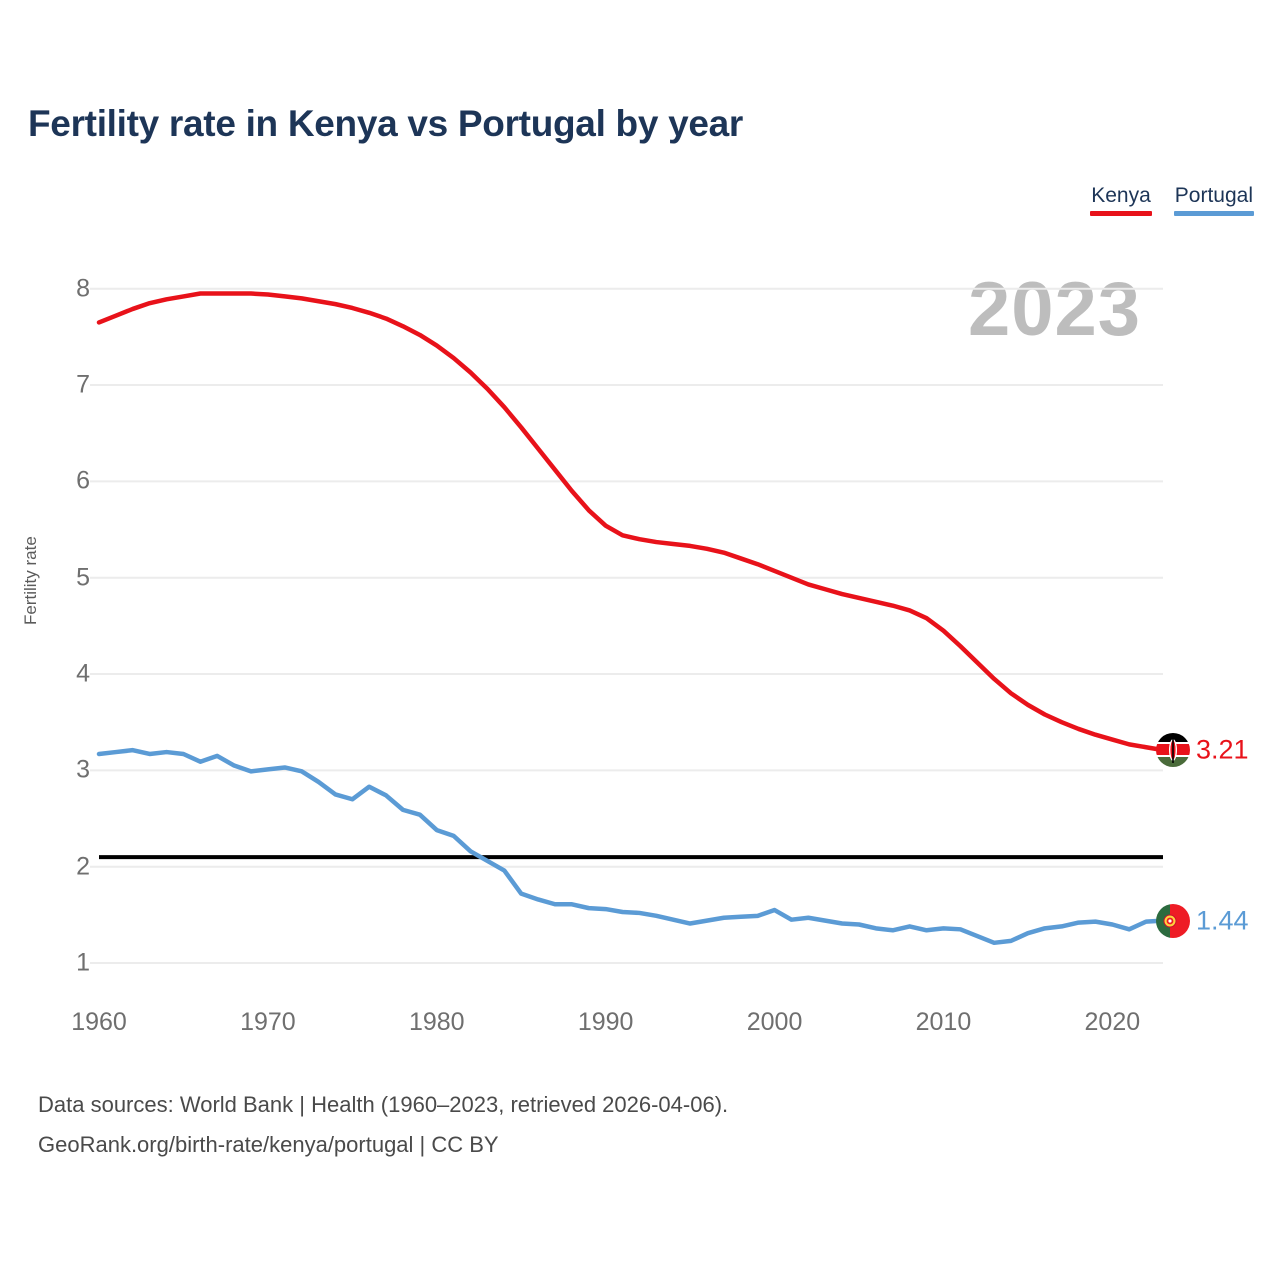 The height and width of the screenshot is (1280, 1280). I want to click on kenya-flag-icon, so click(1173, 750).